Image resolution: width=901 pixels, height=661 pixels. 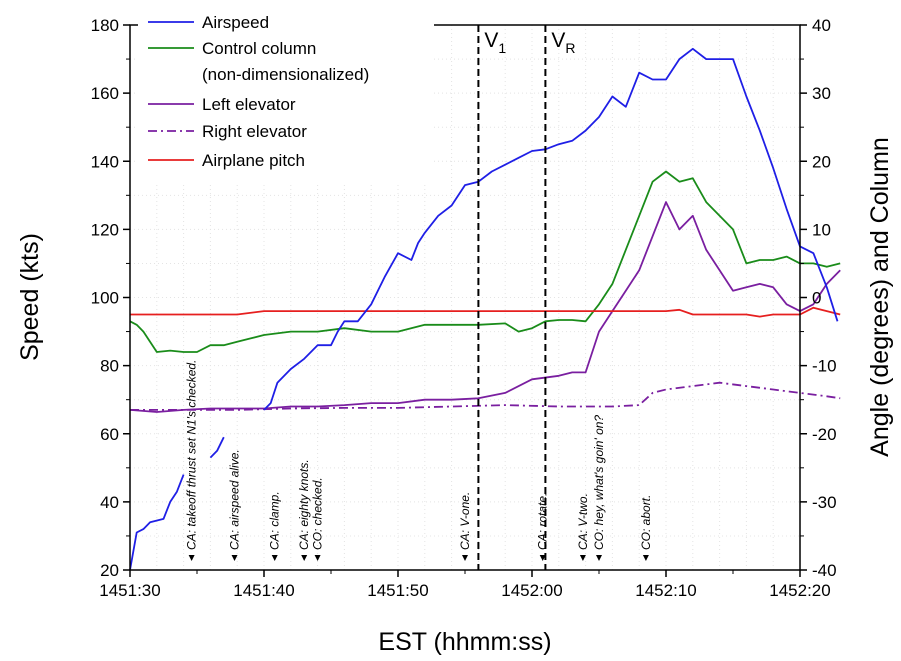 What do you see at coordinates (235, 22) in the screenshot?
I see `legend-label-airspeed: Airspeed` at bounding box center [235, 22].